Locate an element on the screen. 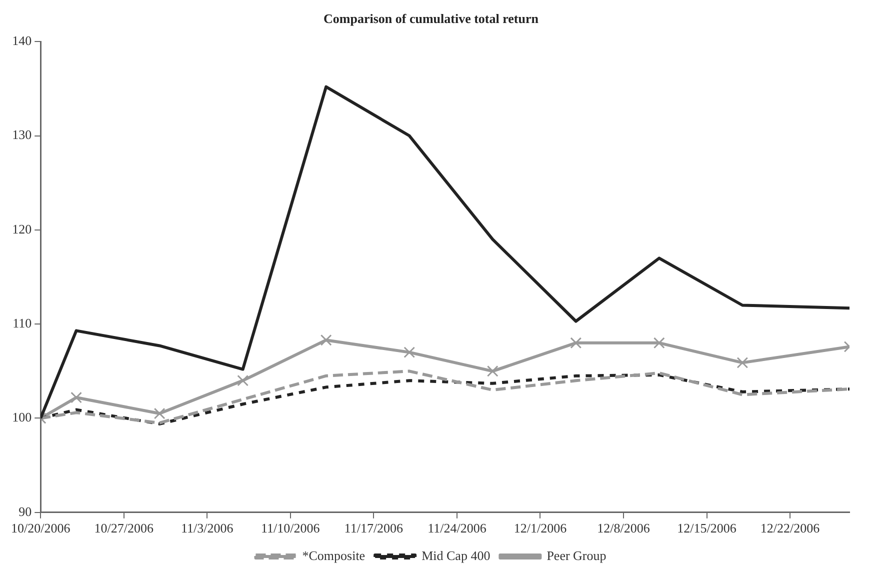  legend-label: *Composite is located at coordinates (334, 555).